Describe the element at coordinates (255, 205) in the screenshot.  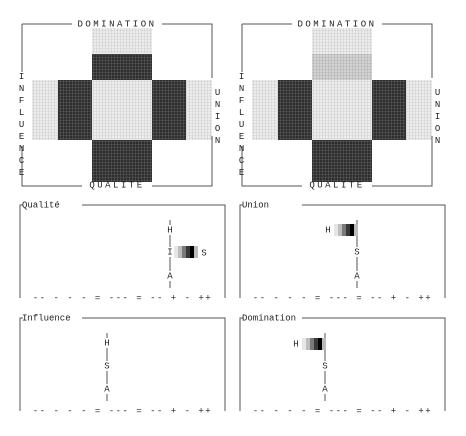
I see `panel-title: Union` at that location.